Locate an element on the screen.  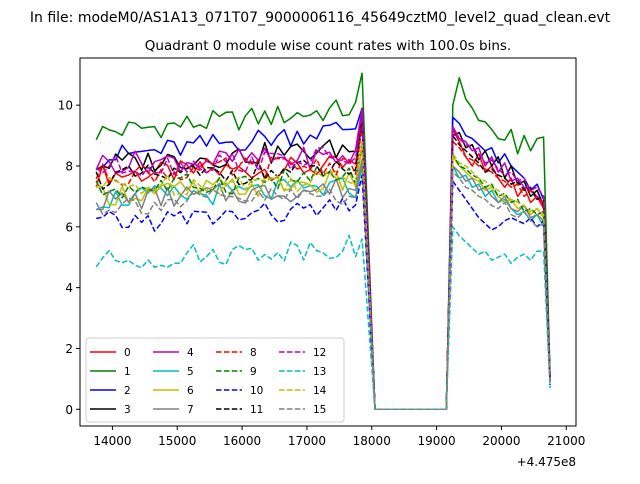
y-tick-label: 4 is located at coordinates (69, 288).